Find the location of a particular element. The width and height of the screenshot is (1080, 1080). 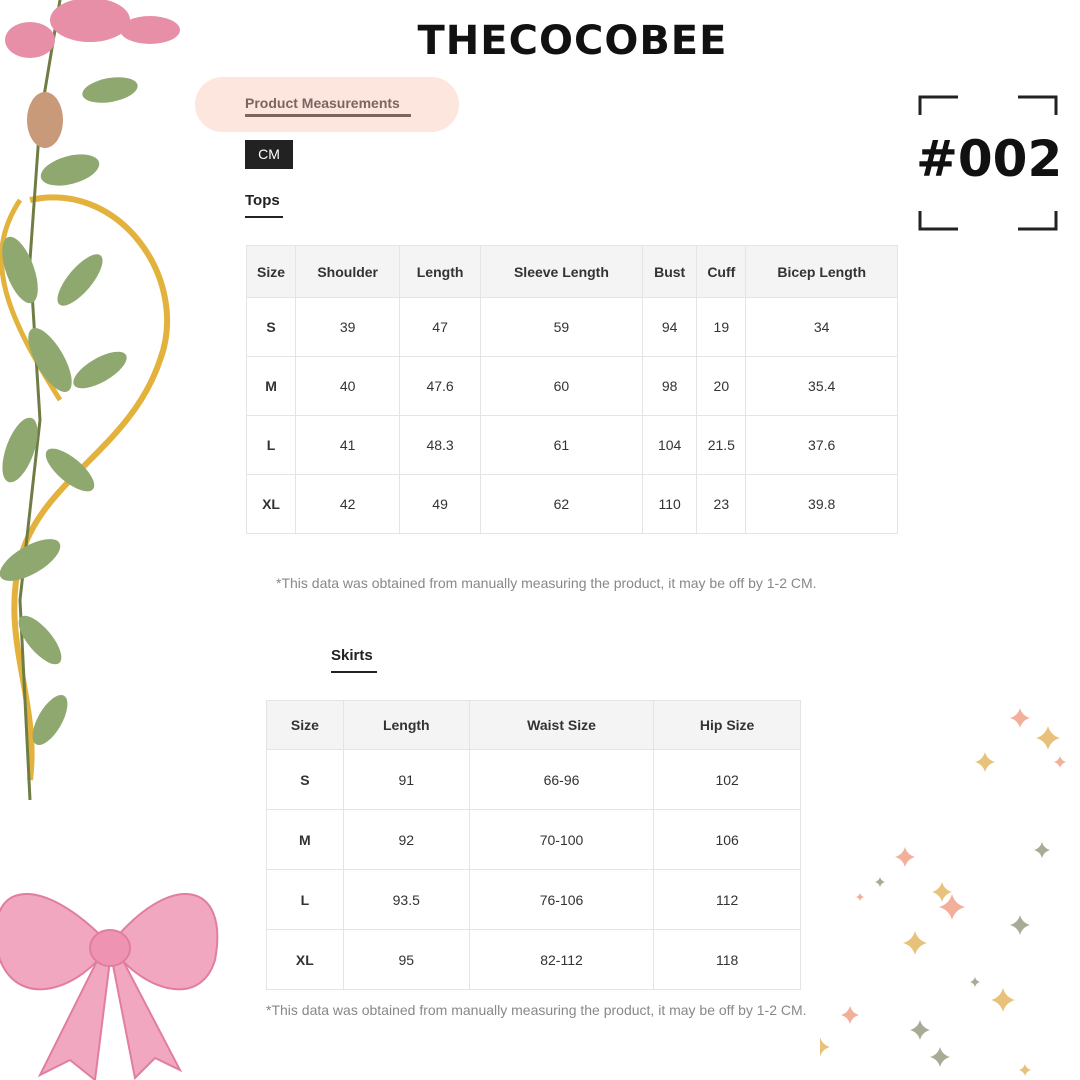

value-cell: 60 is located at coordinates (561, 386).